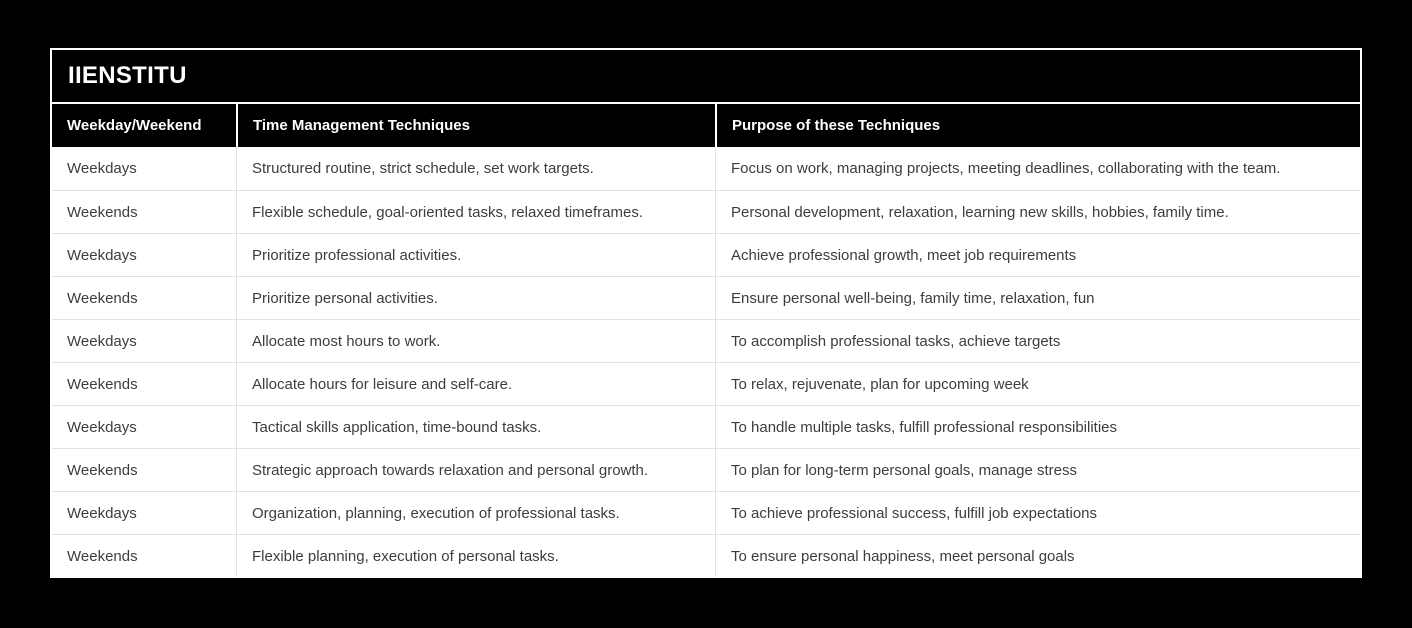 This screenshot has height=628, width=1412. What do you see at coordinates (134, 125) in the screenshot?
I see `column-header-weekday-weekend: Weekday/Weekend` at bounding box center [134, 125].